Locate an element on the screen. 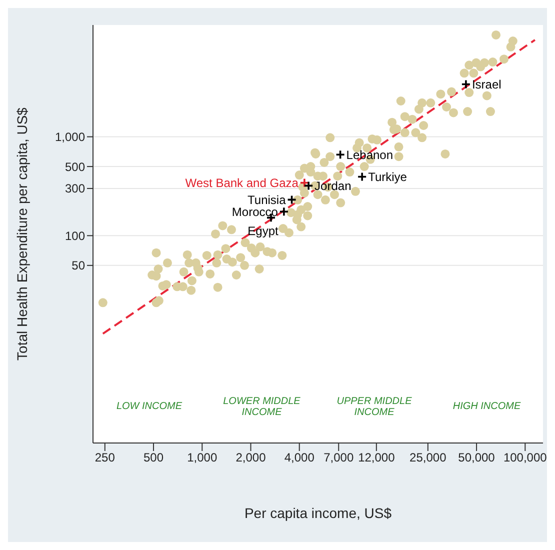  x-tick-label: 1,000 is located at coordinates (202, 457).